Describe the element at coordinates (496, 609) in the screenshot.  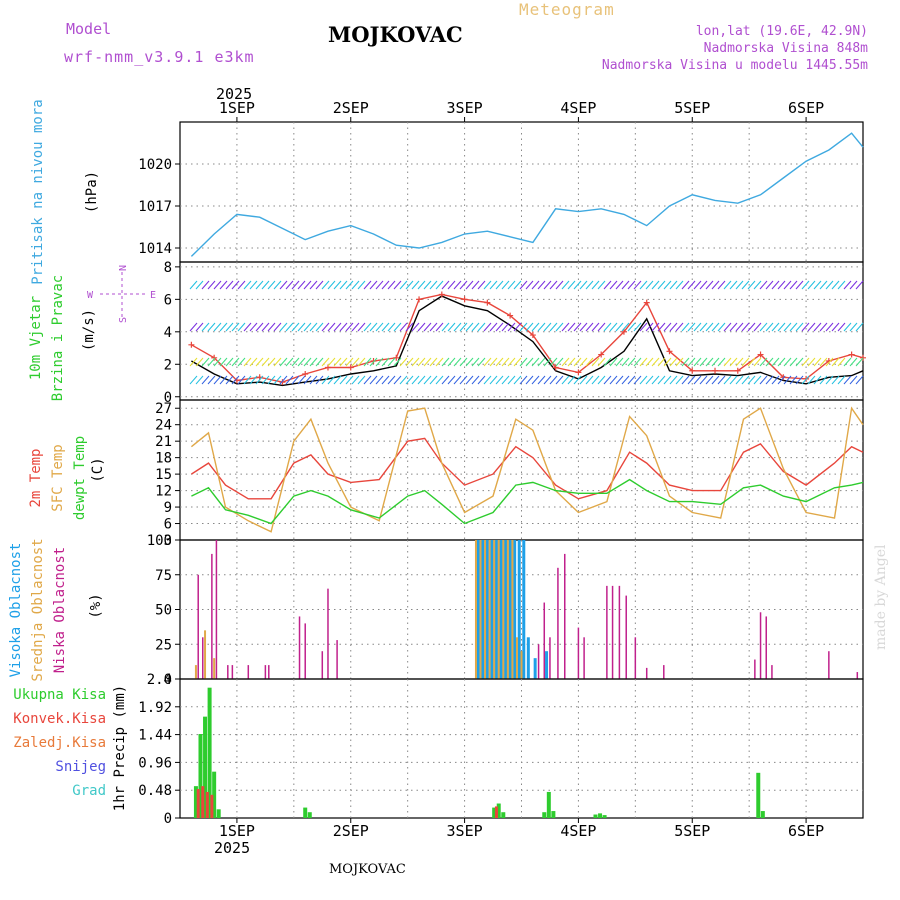
I see `clouds-high-bar` at that location.